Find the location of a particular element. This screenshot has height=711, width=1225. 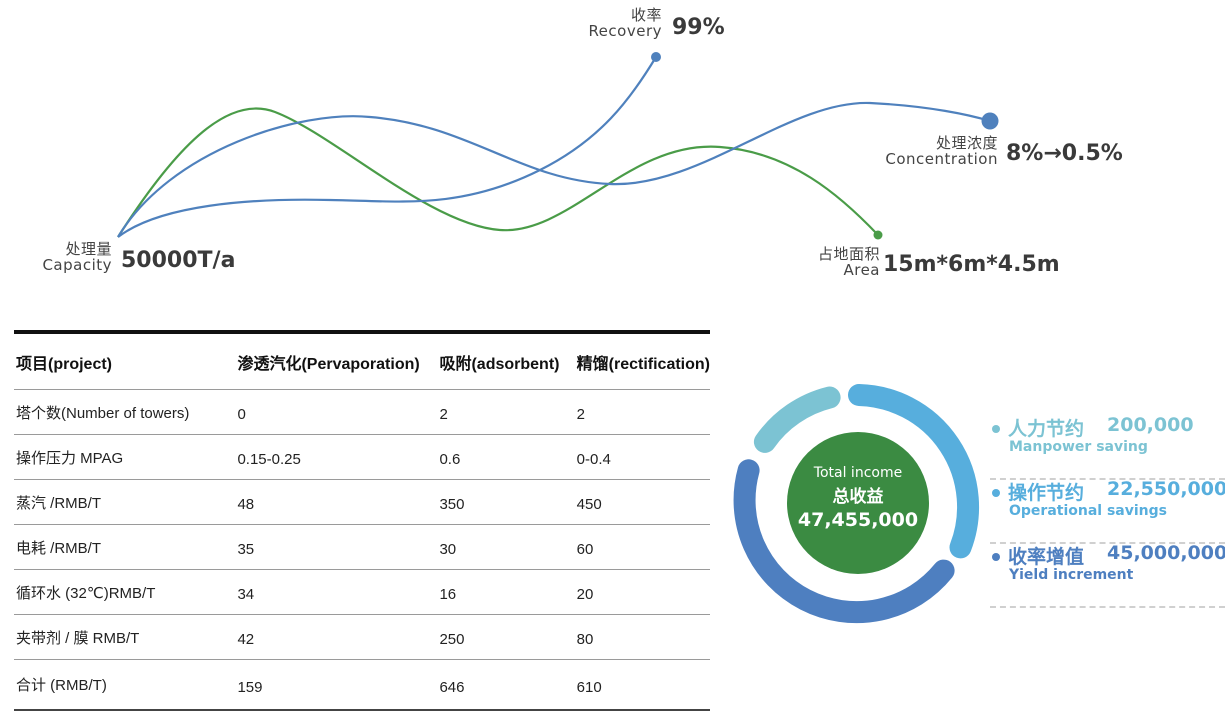

blue-curve-concentration is located at coordinates (554, 169).